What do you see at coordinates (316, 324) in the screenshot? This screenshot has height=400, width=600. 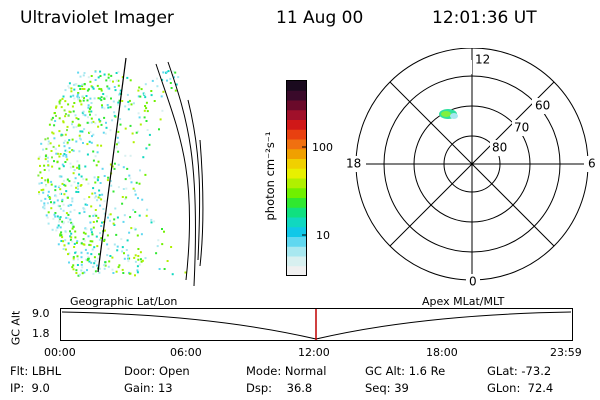 I see `altitude-timeline` at bounding box center [316, 324].